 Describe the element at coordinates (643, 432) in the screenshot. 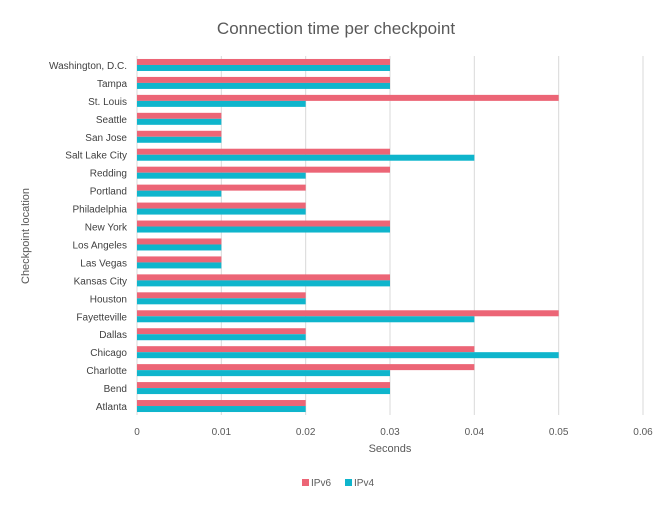

I see `x-tick-label: 0.06` at that location.